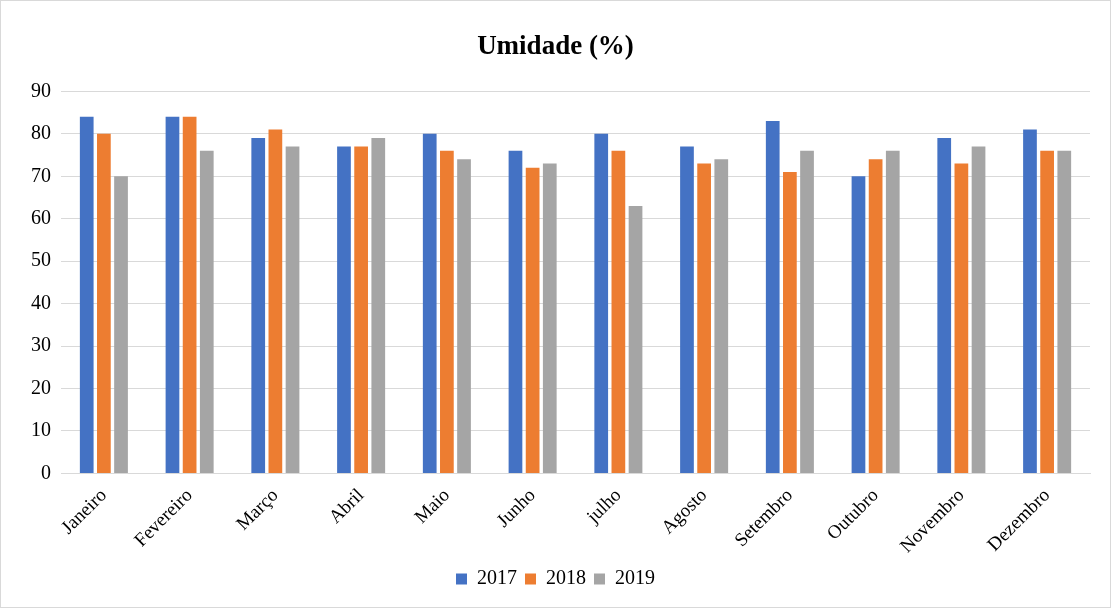  What do you see at coordinates (41, 89) in the screenshot?
I see `y-tick-label: 90` at bounding box center [41, 89].